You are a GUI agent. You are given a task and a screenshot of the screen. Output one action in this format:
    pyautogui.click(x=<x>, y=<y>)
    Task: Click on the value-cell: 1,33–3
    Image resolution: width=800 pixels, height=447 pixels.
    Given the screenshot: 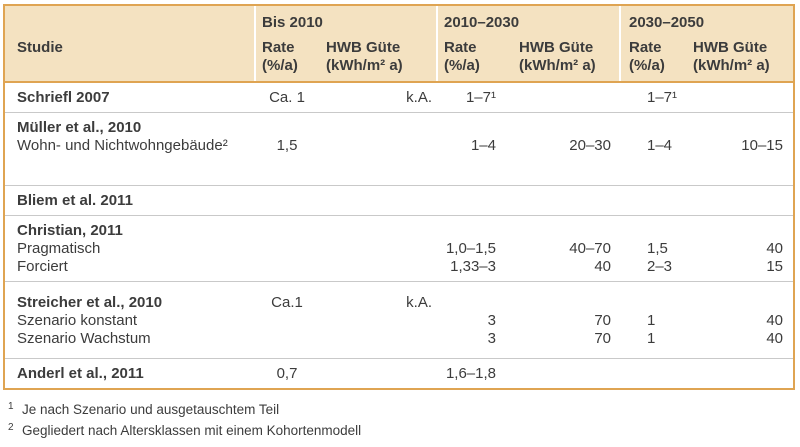 What is the action you would take?
    pyautogui.click(x=473, y=266)
    